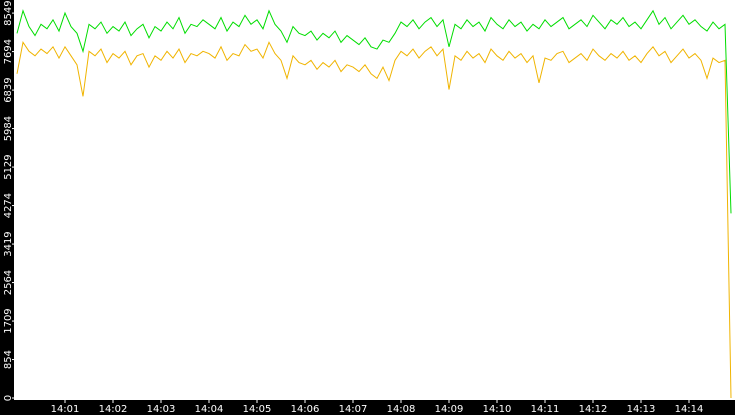  I want to click on y-tick-label: 854, so click(8, 359).